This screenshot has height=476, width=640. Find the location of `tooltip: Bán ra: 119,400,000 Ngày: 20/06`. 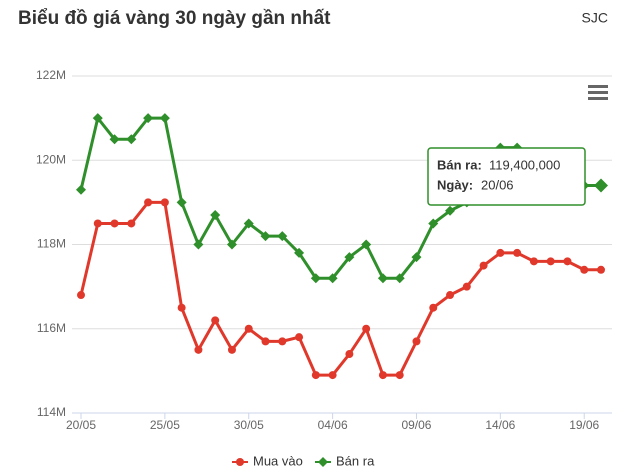

tooltip: Bán ra: 119,400,000 Ngày: 20/06 is located at coordinates (506, 176).